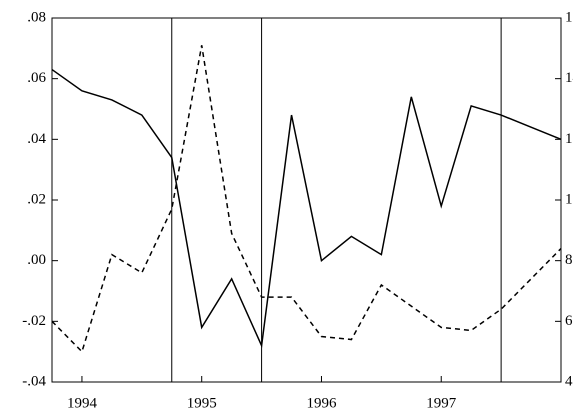 The width and height of the screenshot is (573, 416). Describe the element at coordinates (202, 403) in the screenshot. I see `x-tick-label: 1995` at that location.